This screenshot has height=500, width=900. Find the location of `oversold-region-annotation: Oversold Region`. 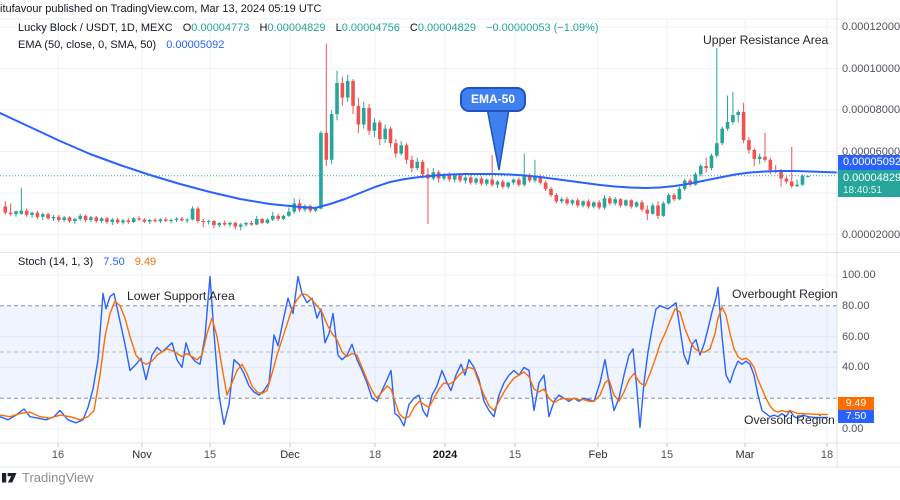

oversold-region-annotation: Oversold Region is located at coordinates (789, 420).